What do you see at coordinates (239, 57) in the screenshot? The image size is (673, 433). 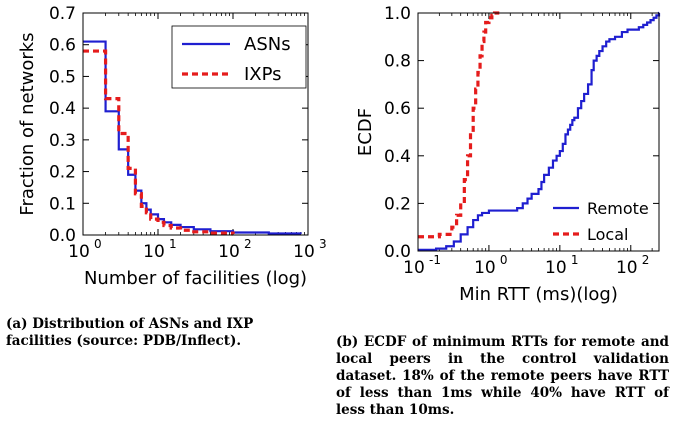 I see `legend-box` at bounding box center [239, 57].